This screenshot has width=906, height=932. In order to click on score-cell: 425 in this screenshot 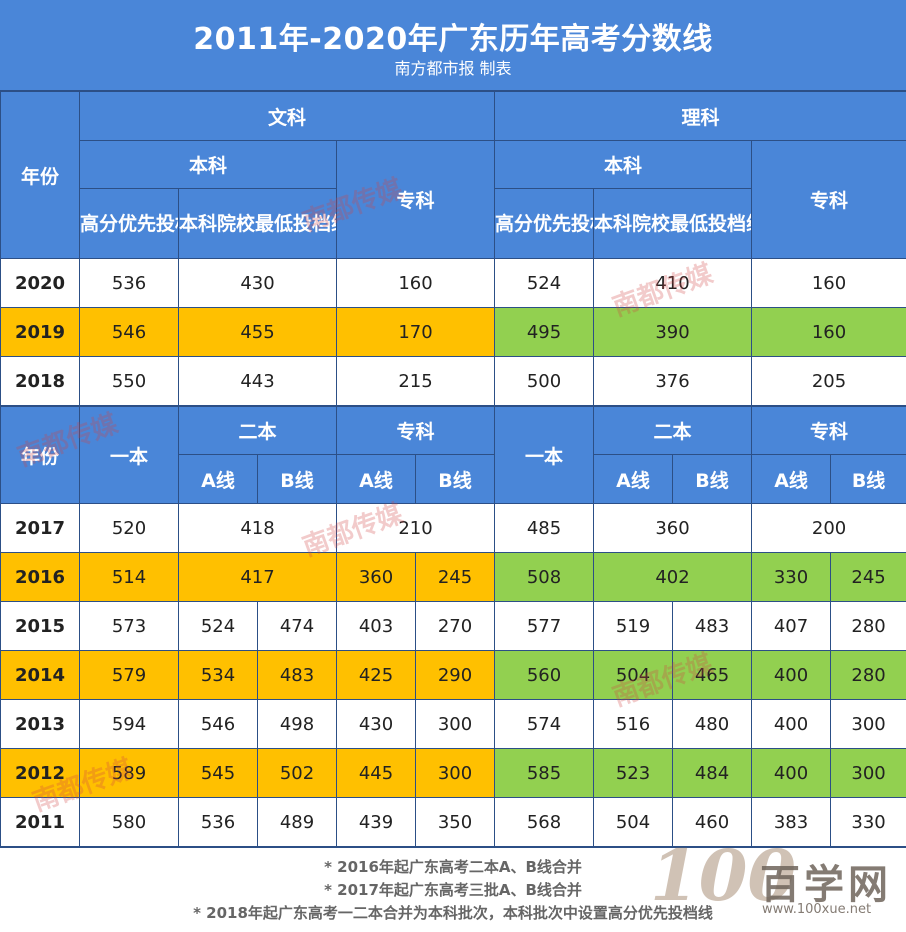, I will do `click(376, 675)`.